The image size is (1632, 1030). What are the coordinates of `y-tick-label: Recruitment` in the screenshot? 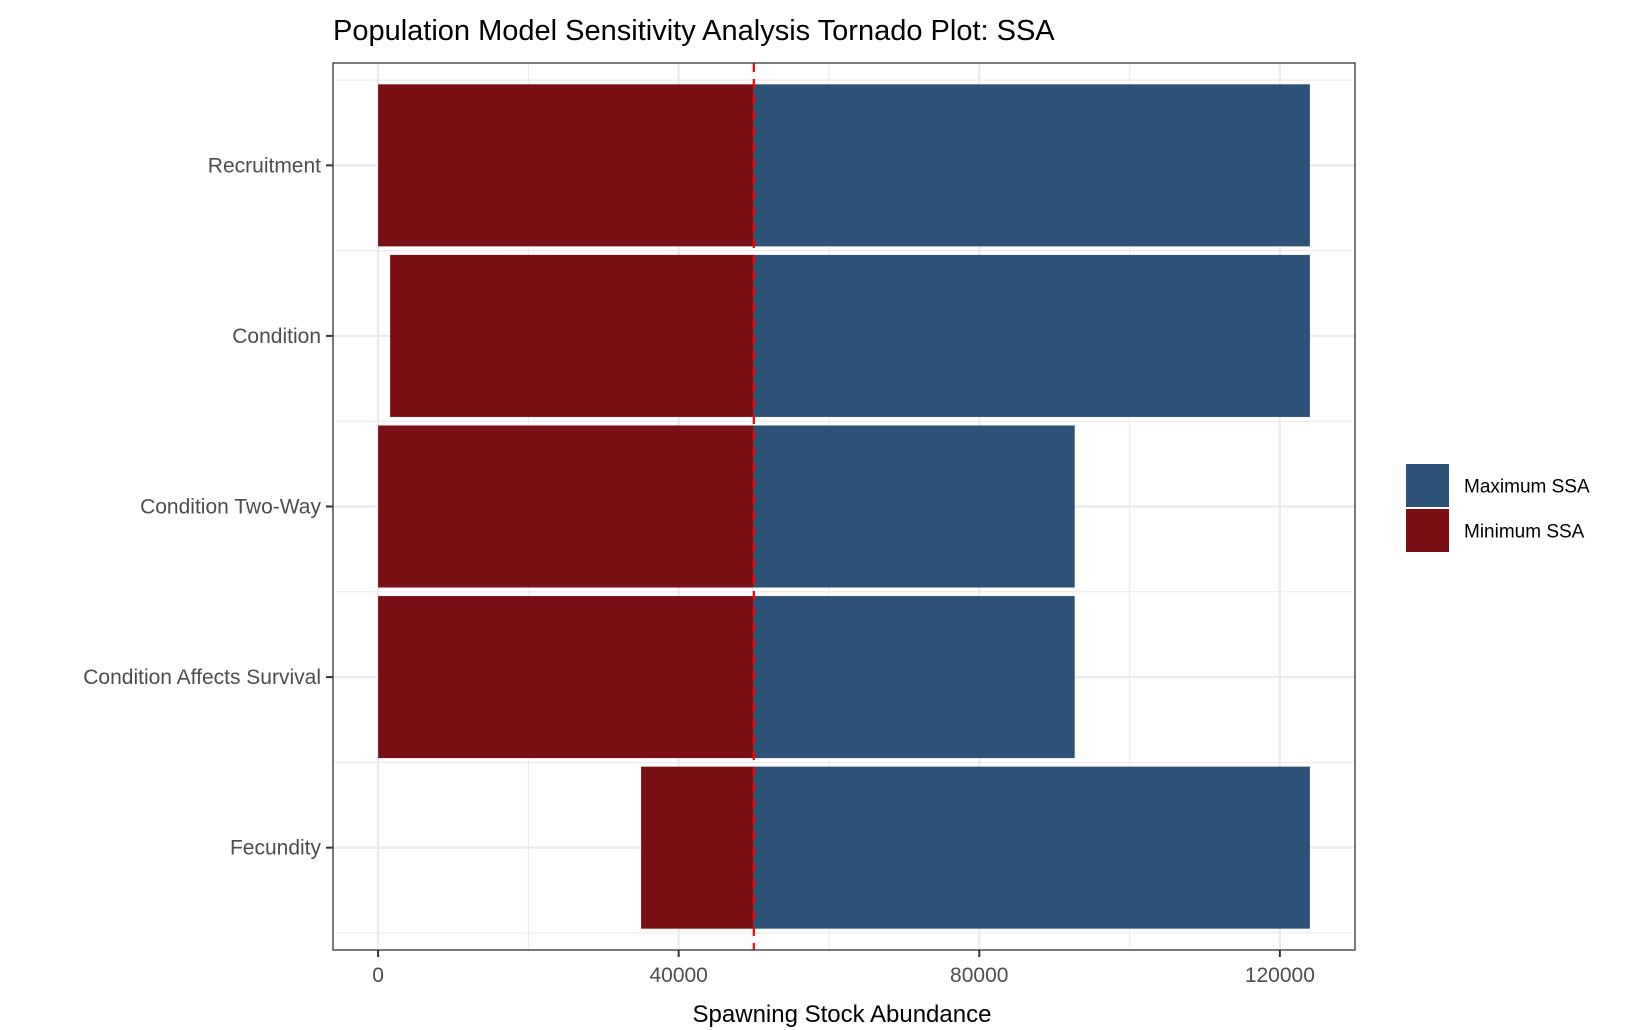 It's located at (264, 165).